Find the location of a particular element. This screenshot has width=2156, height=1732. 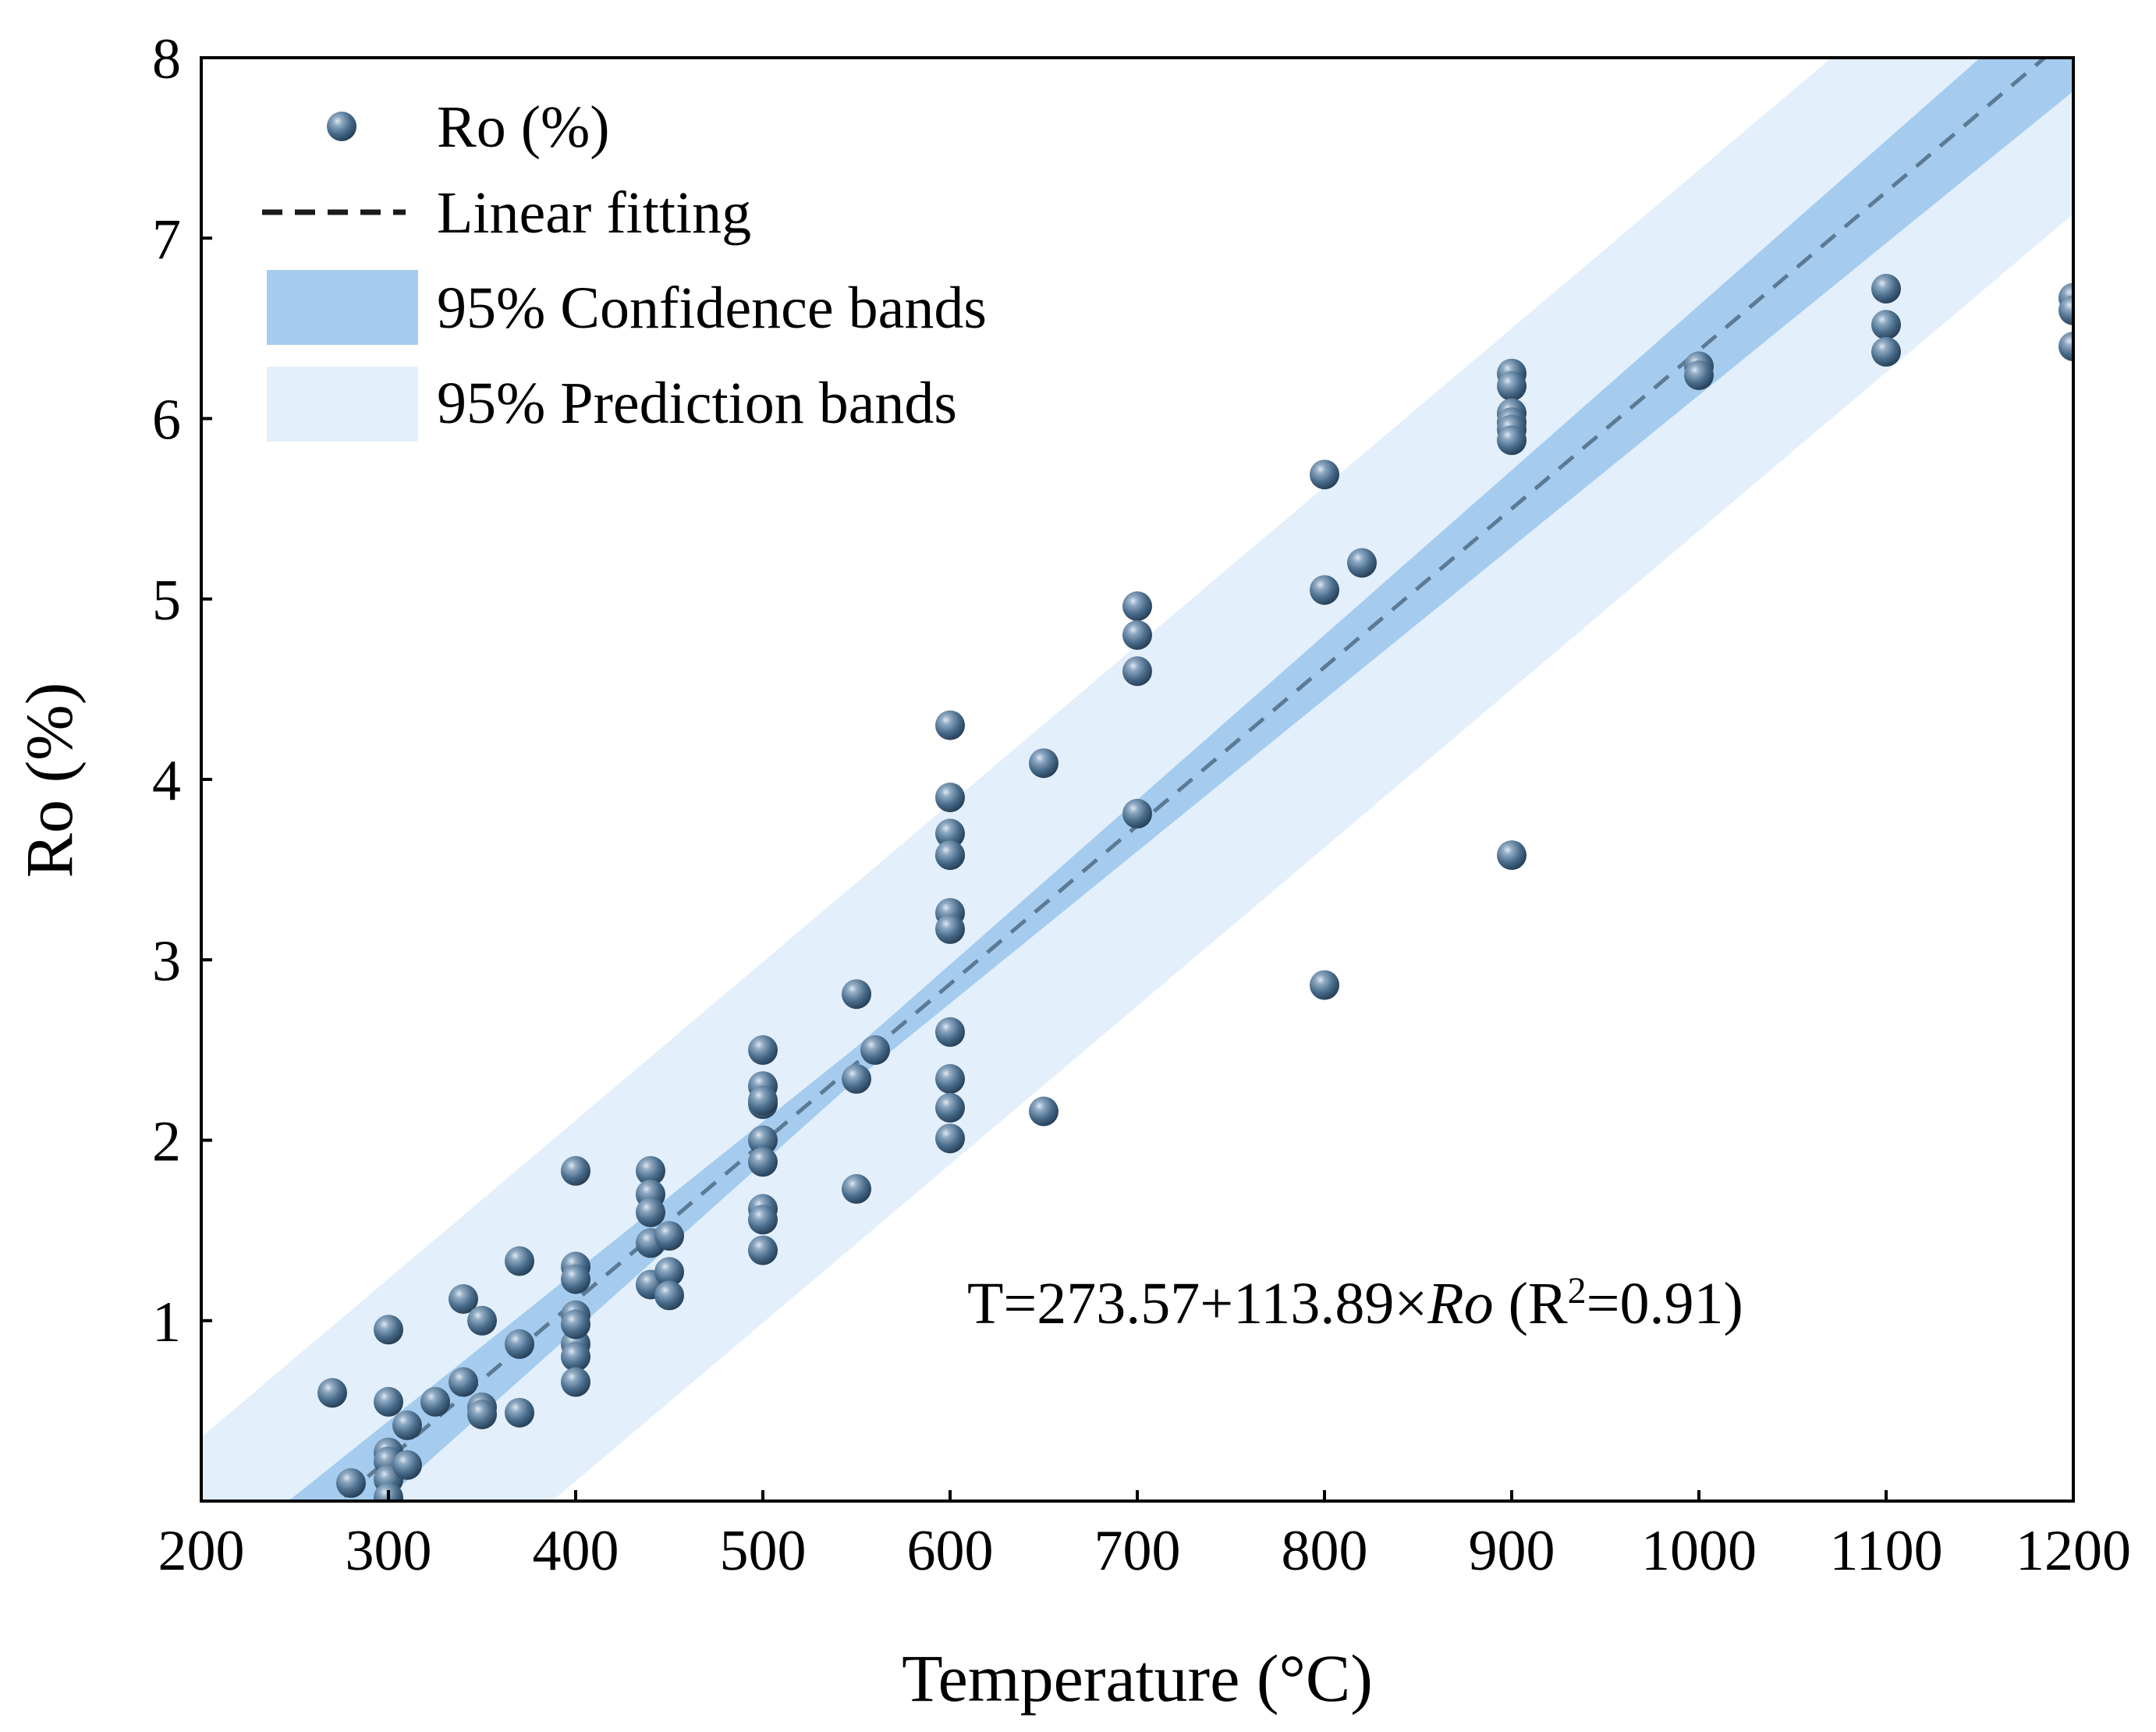

x-tick-label: 300 is located at coordinates (389, 1551).